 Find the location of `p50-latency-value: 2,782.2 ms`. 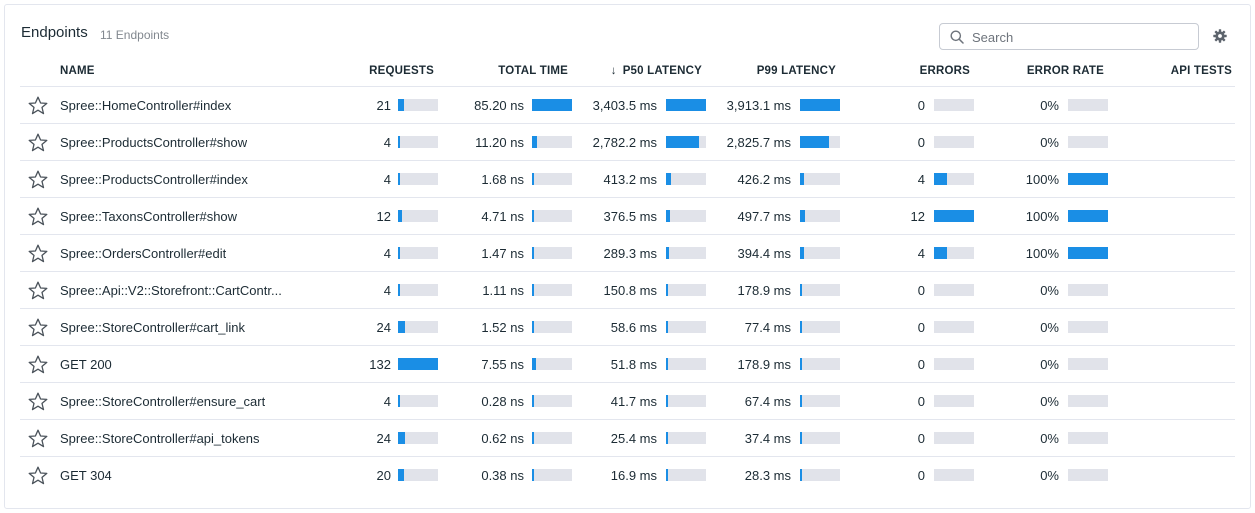

p50-latency-value: 2,782.2 ms is located at coordinates (624, 142).